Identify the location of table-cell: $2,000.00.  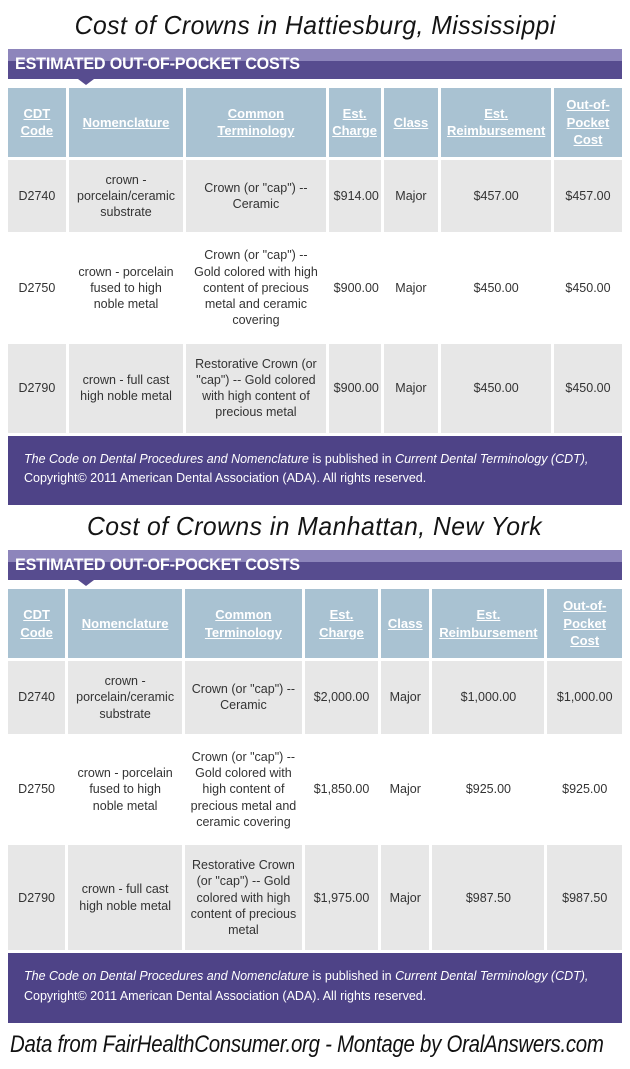
(341, 697).